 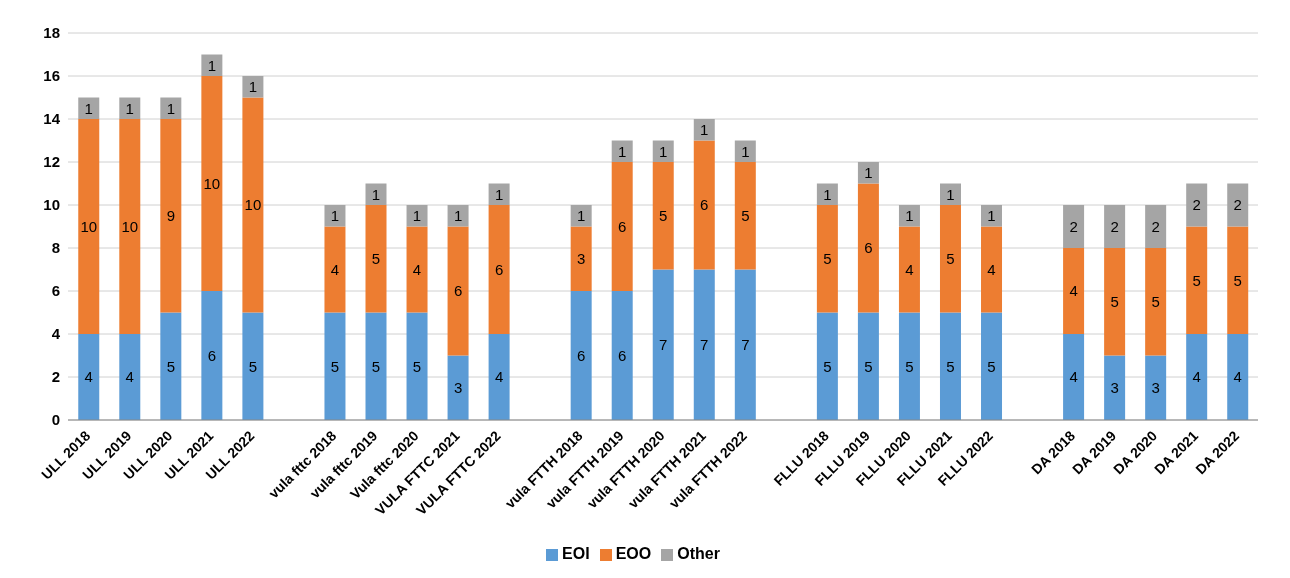 I want to click on y-tick-label: 10, so click(x=51, y=205).